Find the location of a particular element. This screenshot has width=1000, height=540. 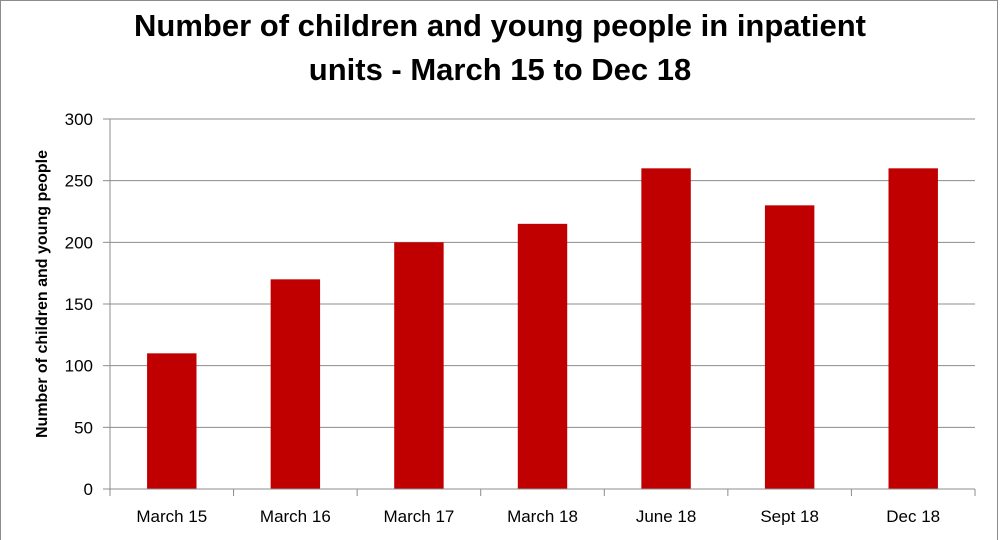

chart-title-line-2: units - March 15 to Dec 18 is located at coordinates (500, 69).